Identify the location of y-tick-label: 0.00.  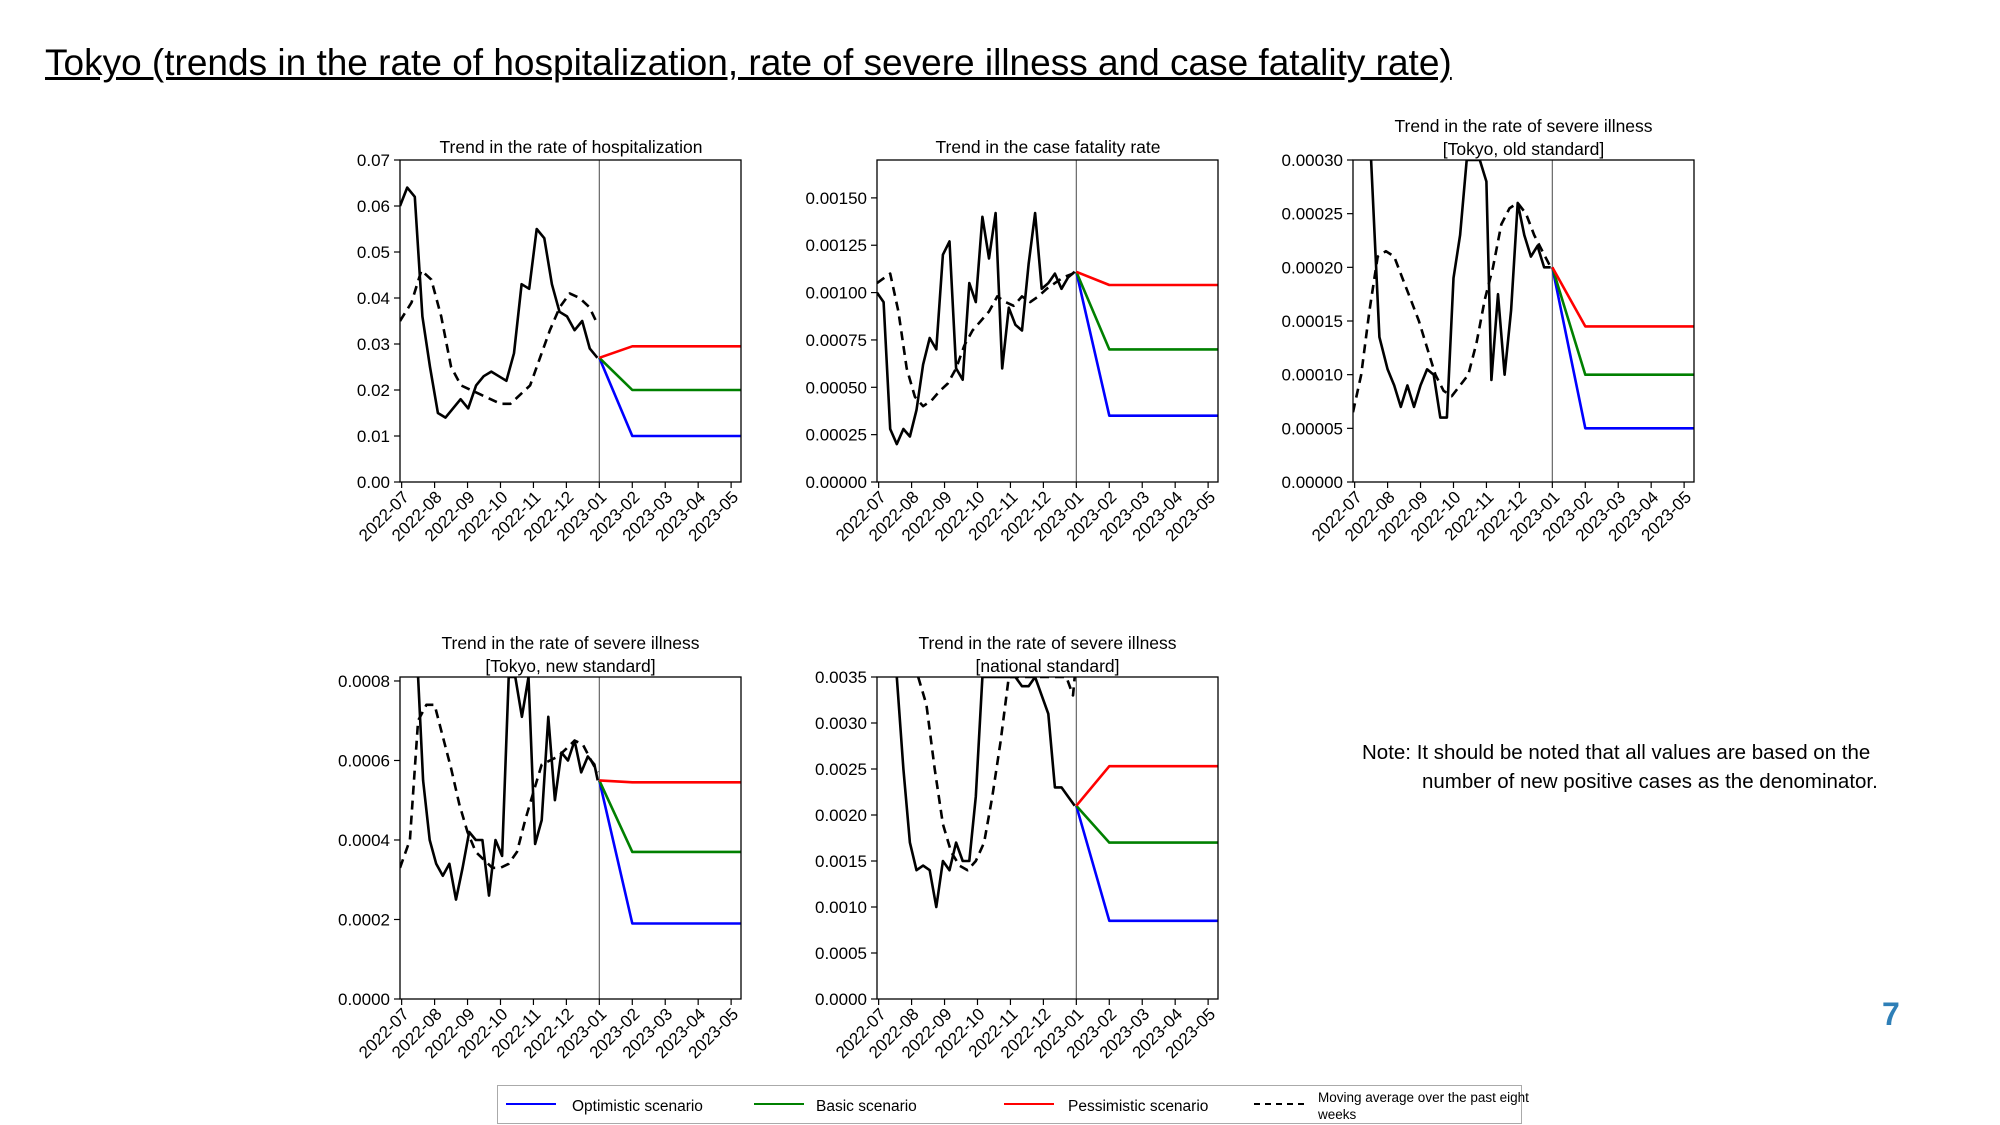
(373, 482).